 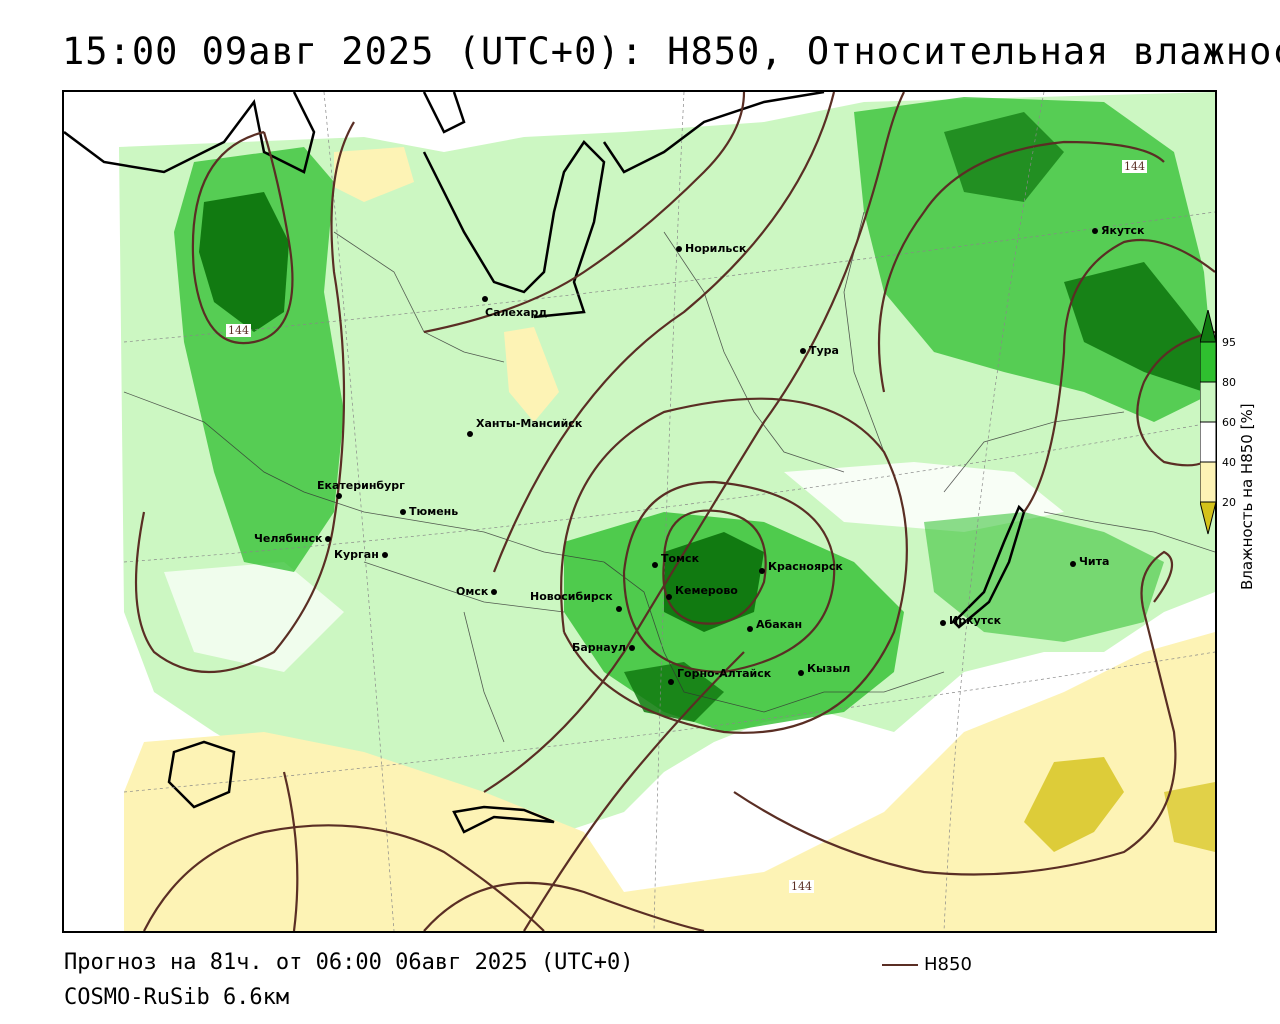 What do you see at coordinates (714, 582) in the screenshot?
I see `humidity-region-95-kemerovo` at bounding box center [714, 582].